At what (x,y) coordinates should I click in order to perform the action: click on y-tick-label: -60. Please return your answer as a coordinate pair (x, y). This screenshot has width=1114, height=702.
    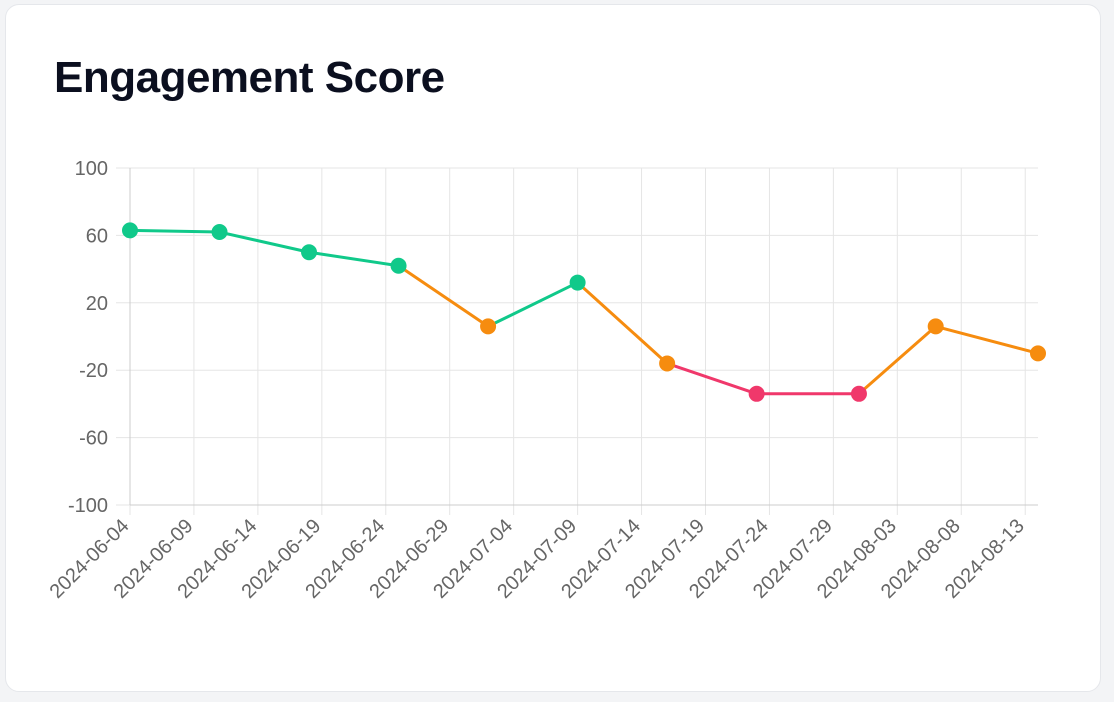
    Looking at the image, I should click on (93, 439).